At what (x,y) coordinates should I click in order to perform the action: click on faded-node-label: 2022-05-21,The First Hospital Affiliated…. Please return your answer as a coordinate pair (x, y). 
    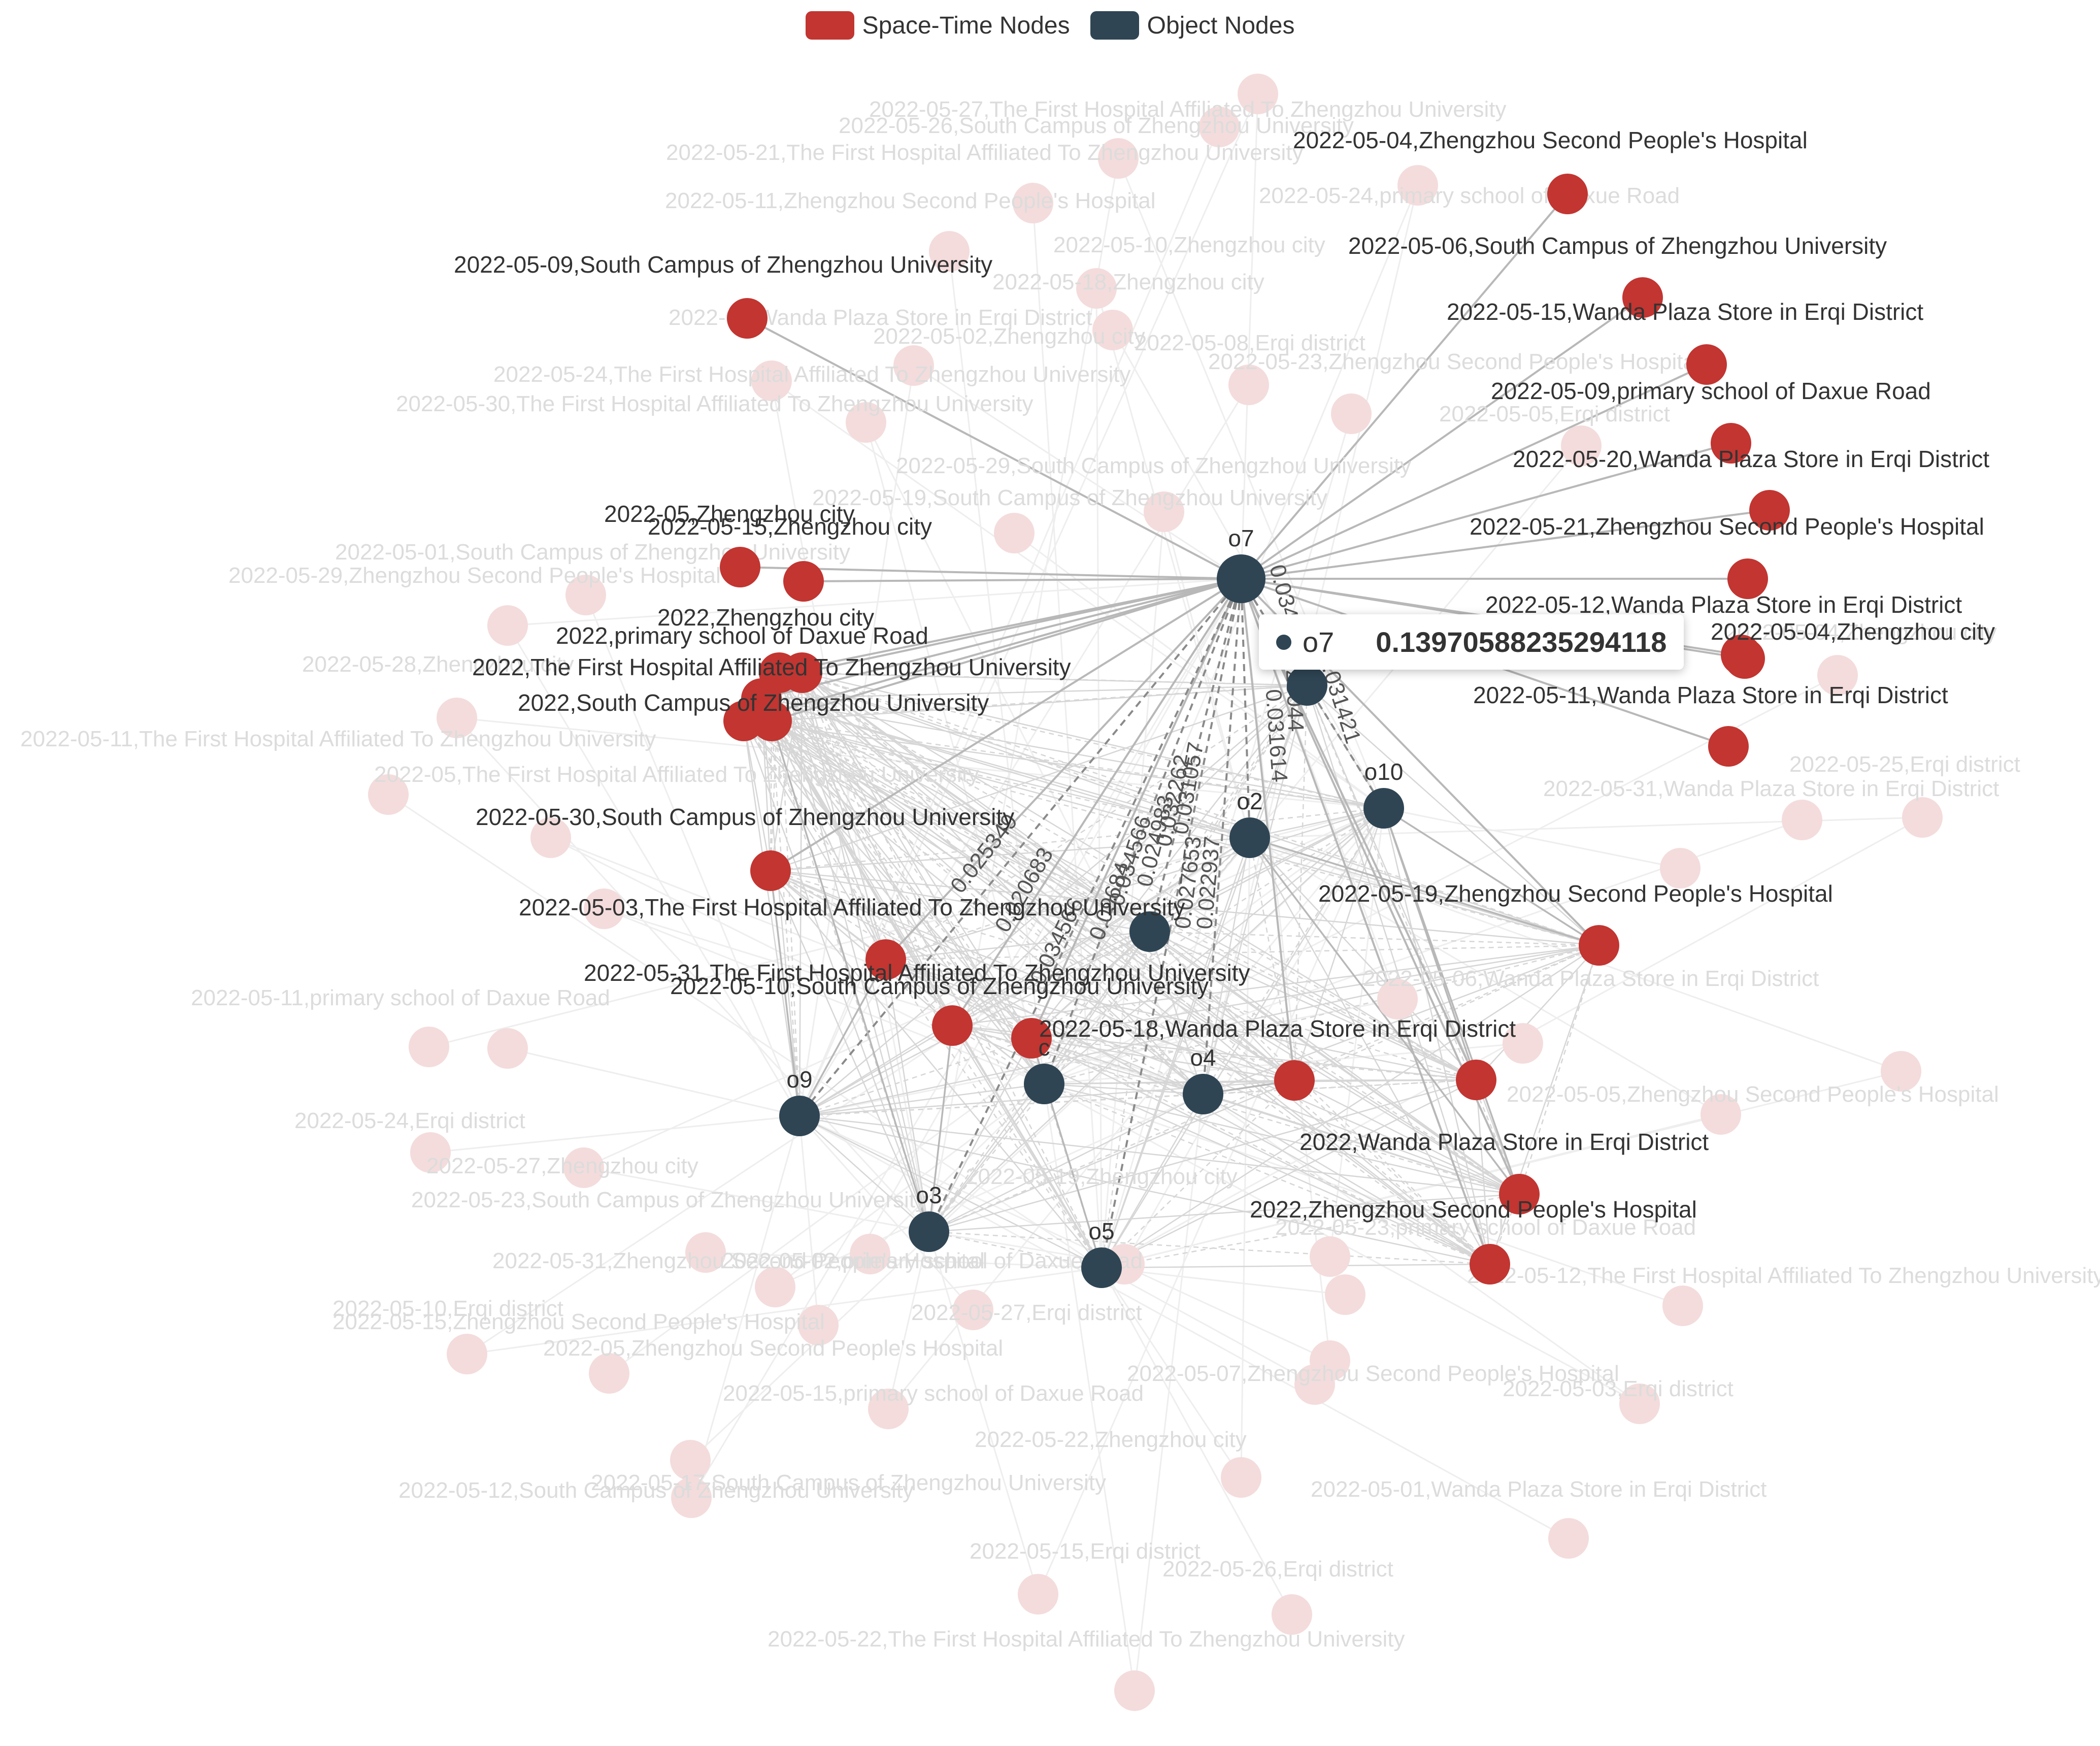
    Looking at the image, I should click on (984, 152).